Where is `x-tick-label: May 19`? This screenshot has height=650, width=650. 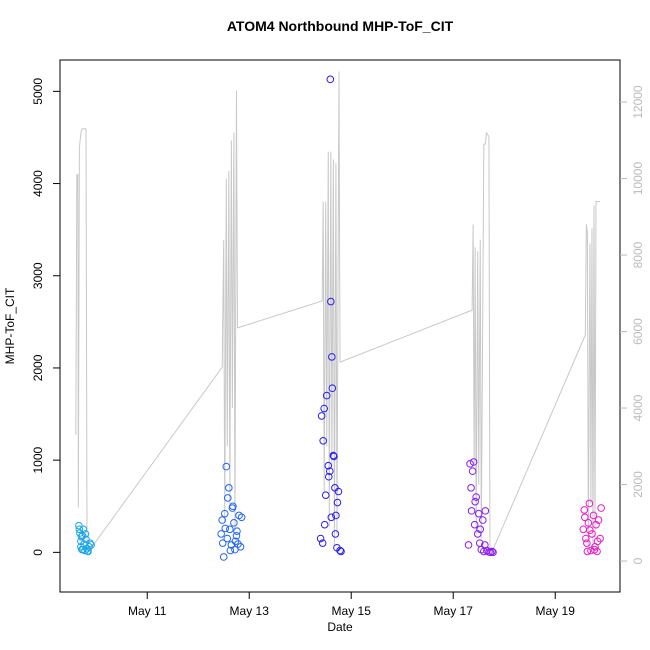
x-tick-label: May 19 is located at coordinates (556, 611).